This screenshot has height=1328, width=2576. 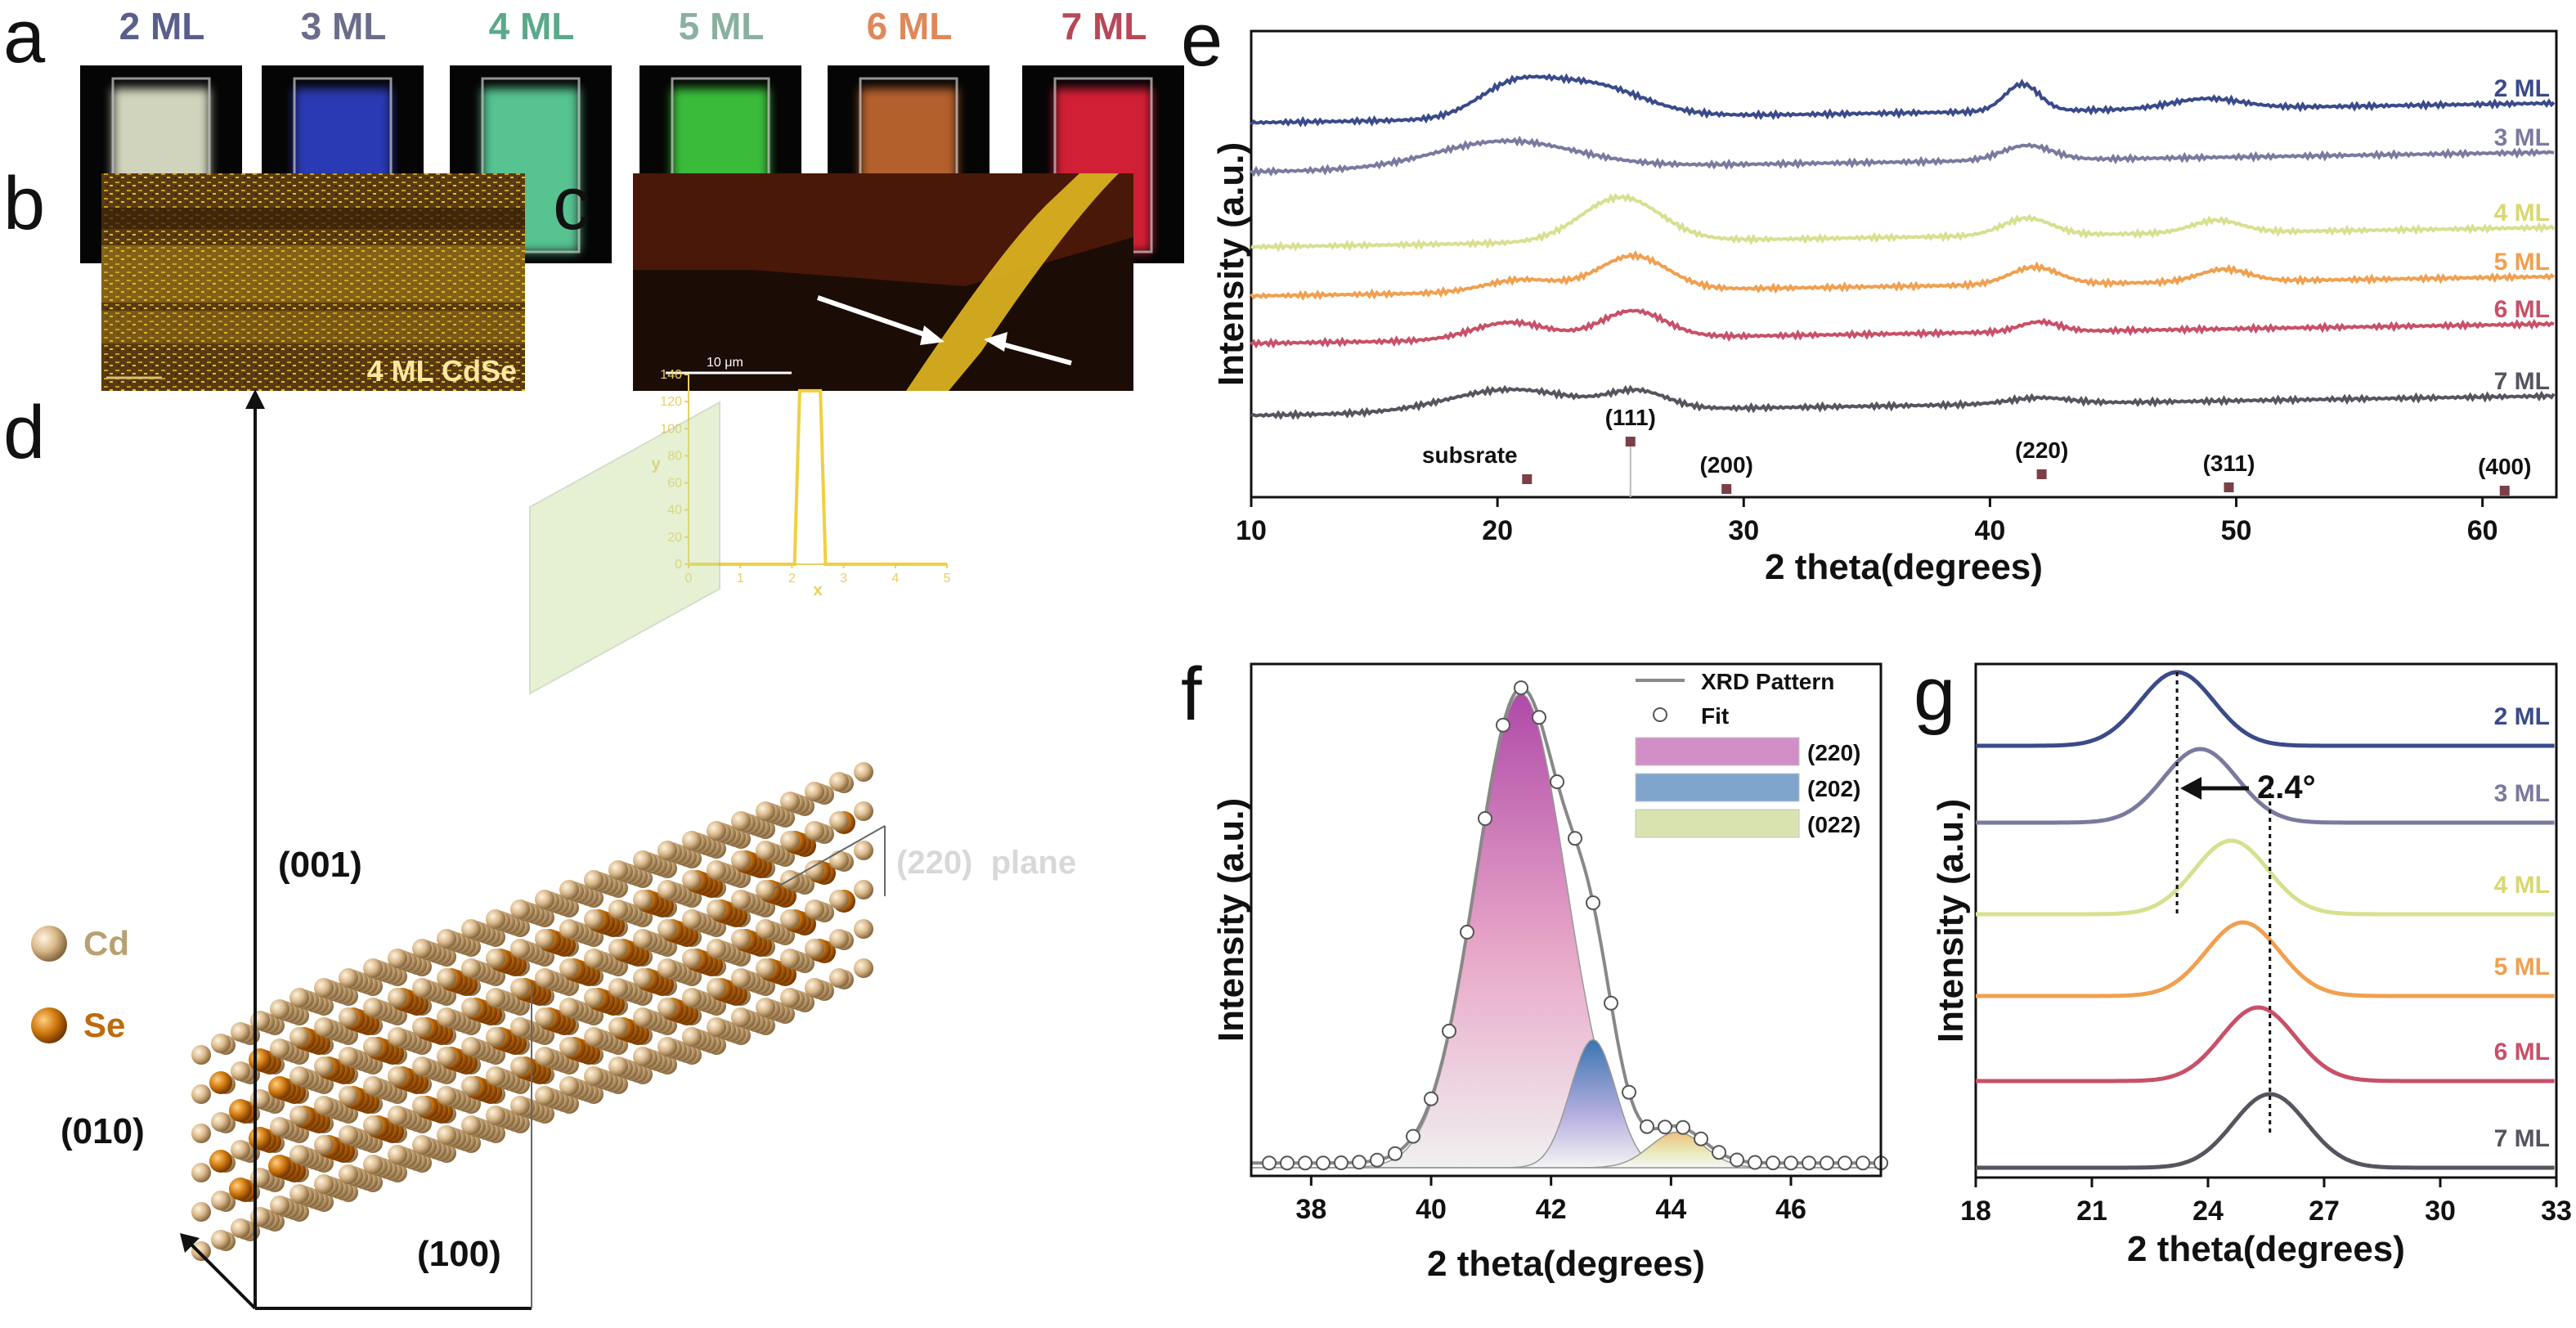 I want to click on axis-100-label: (100), so click(x=459, y=1254).